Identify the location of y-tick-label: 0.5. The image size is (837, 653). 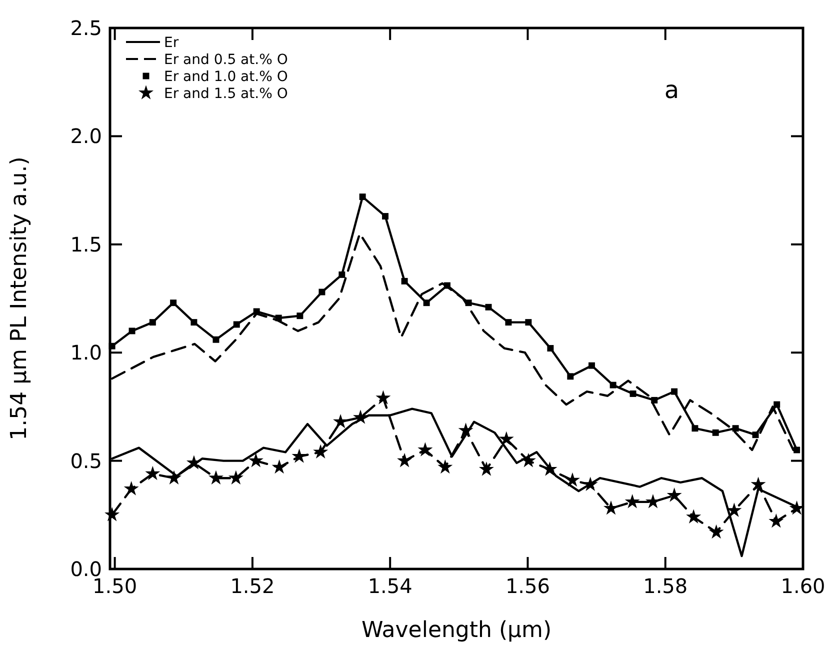
(86, 460).